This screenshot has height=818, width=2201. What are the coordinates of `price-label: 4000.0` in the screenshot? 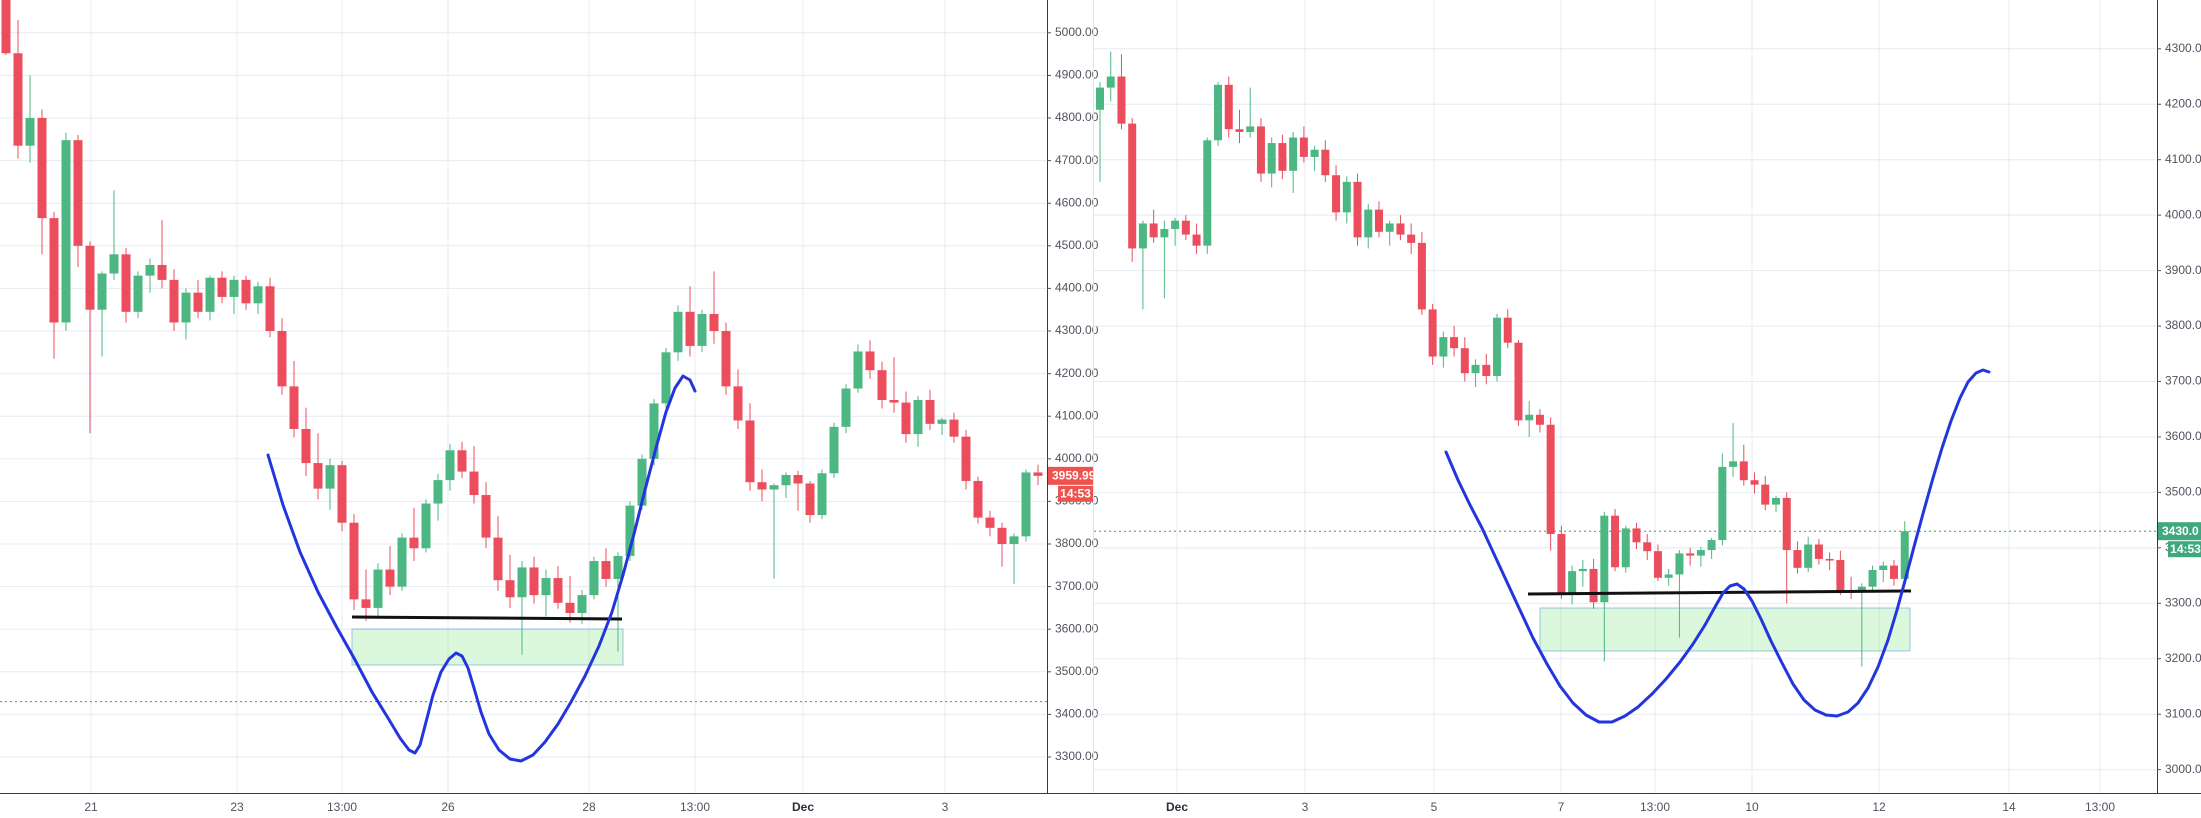 It's located at (2183, 214).